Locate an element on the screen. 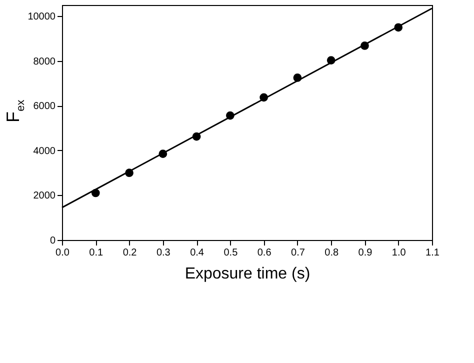 The width and height of the screenshot is (474, 363). y-tick-label: 2000 is located at coordinates (44, 196).